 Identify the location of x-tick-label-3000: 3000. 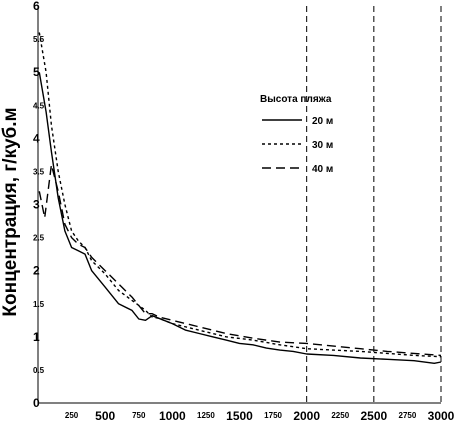
(441, 416).